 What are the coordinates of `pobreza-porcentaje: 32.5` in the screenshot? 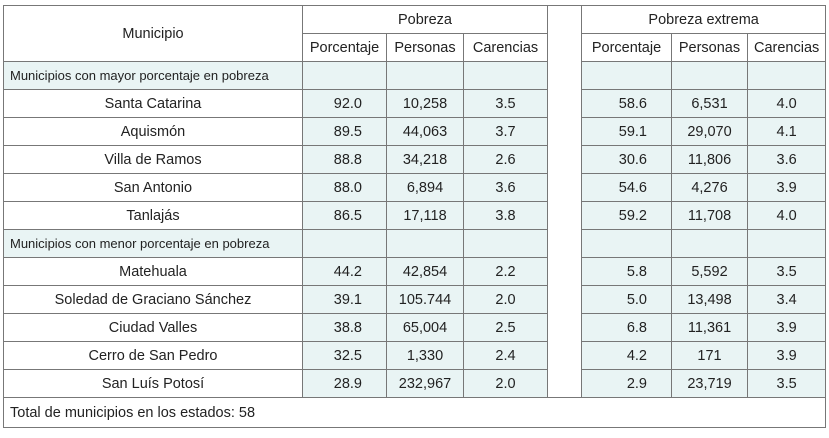 It's located at (344, 355).